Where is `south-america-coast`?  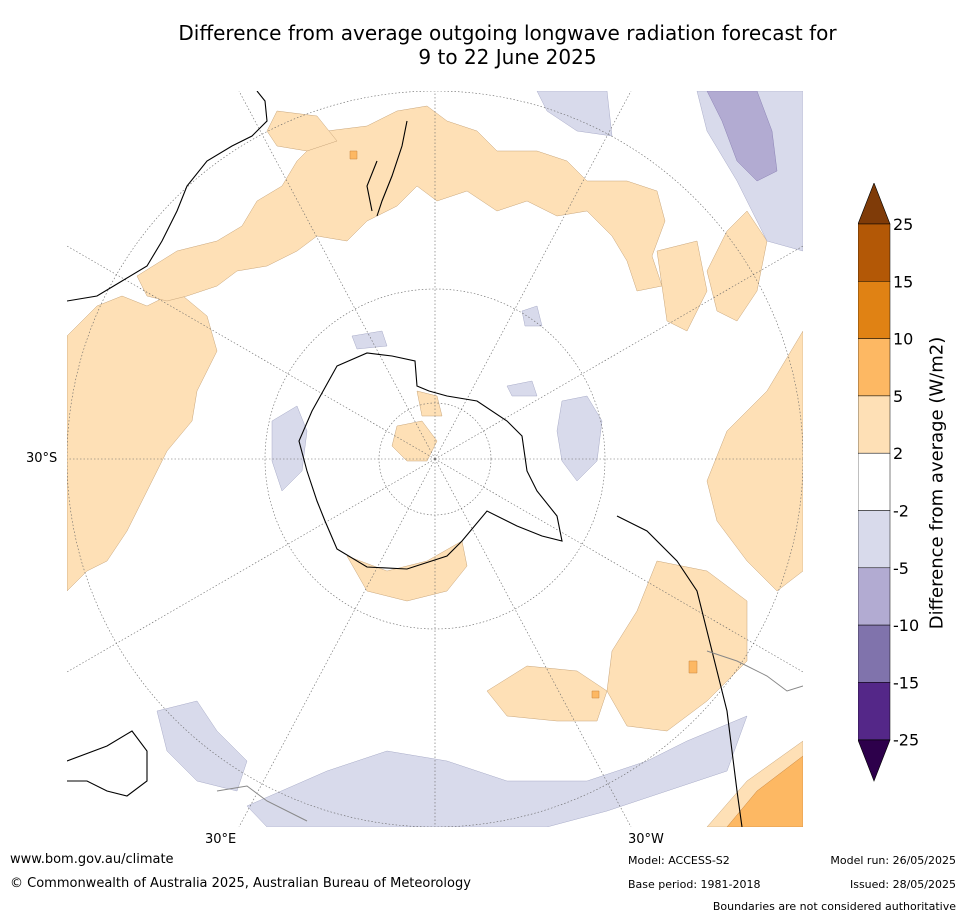
south-america-coast is located at coordinates (679, 671).